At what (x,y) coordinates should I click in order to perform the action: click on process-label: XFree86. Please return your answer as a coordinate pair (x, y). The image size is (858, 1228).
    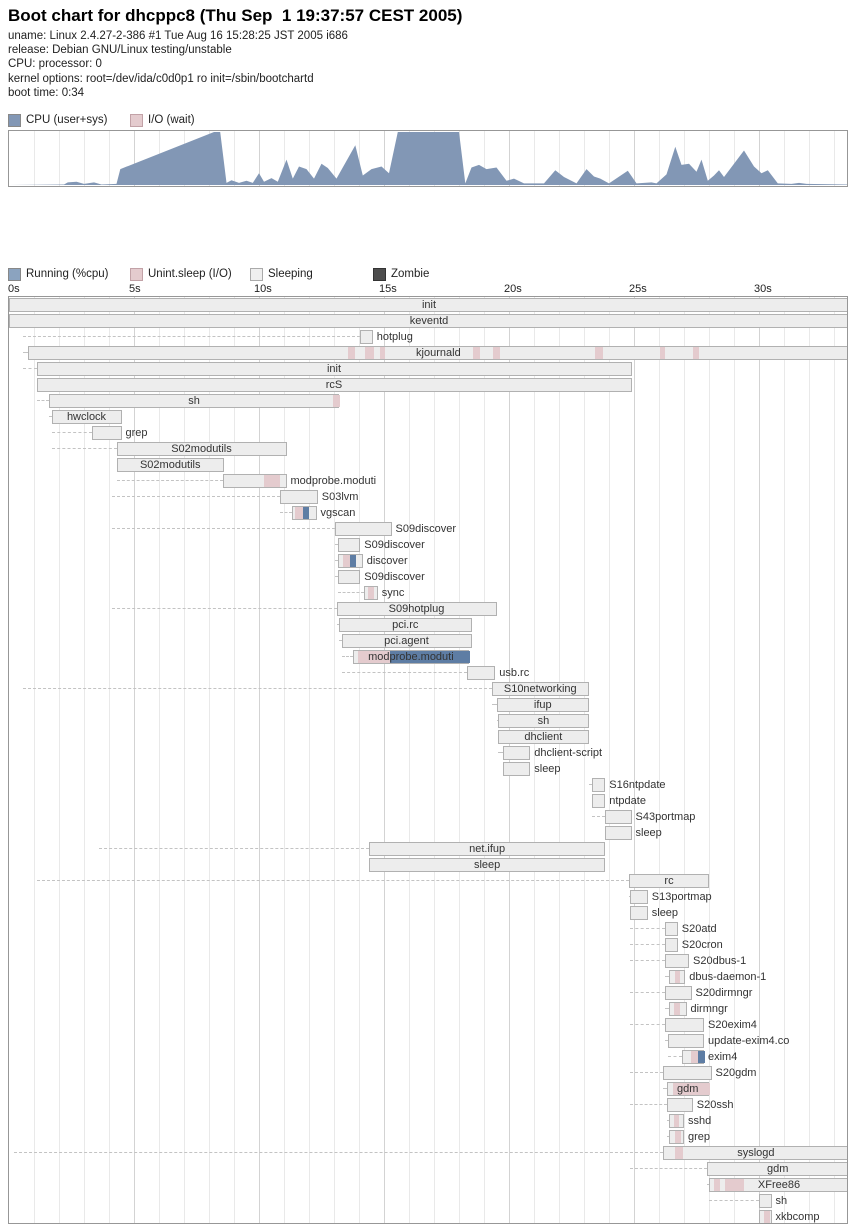
    Looking at the image, I should click on (779, 1185).